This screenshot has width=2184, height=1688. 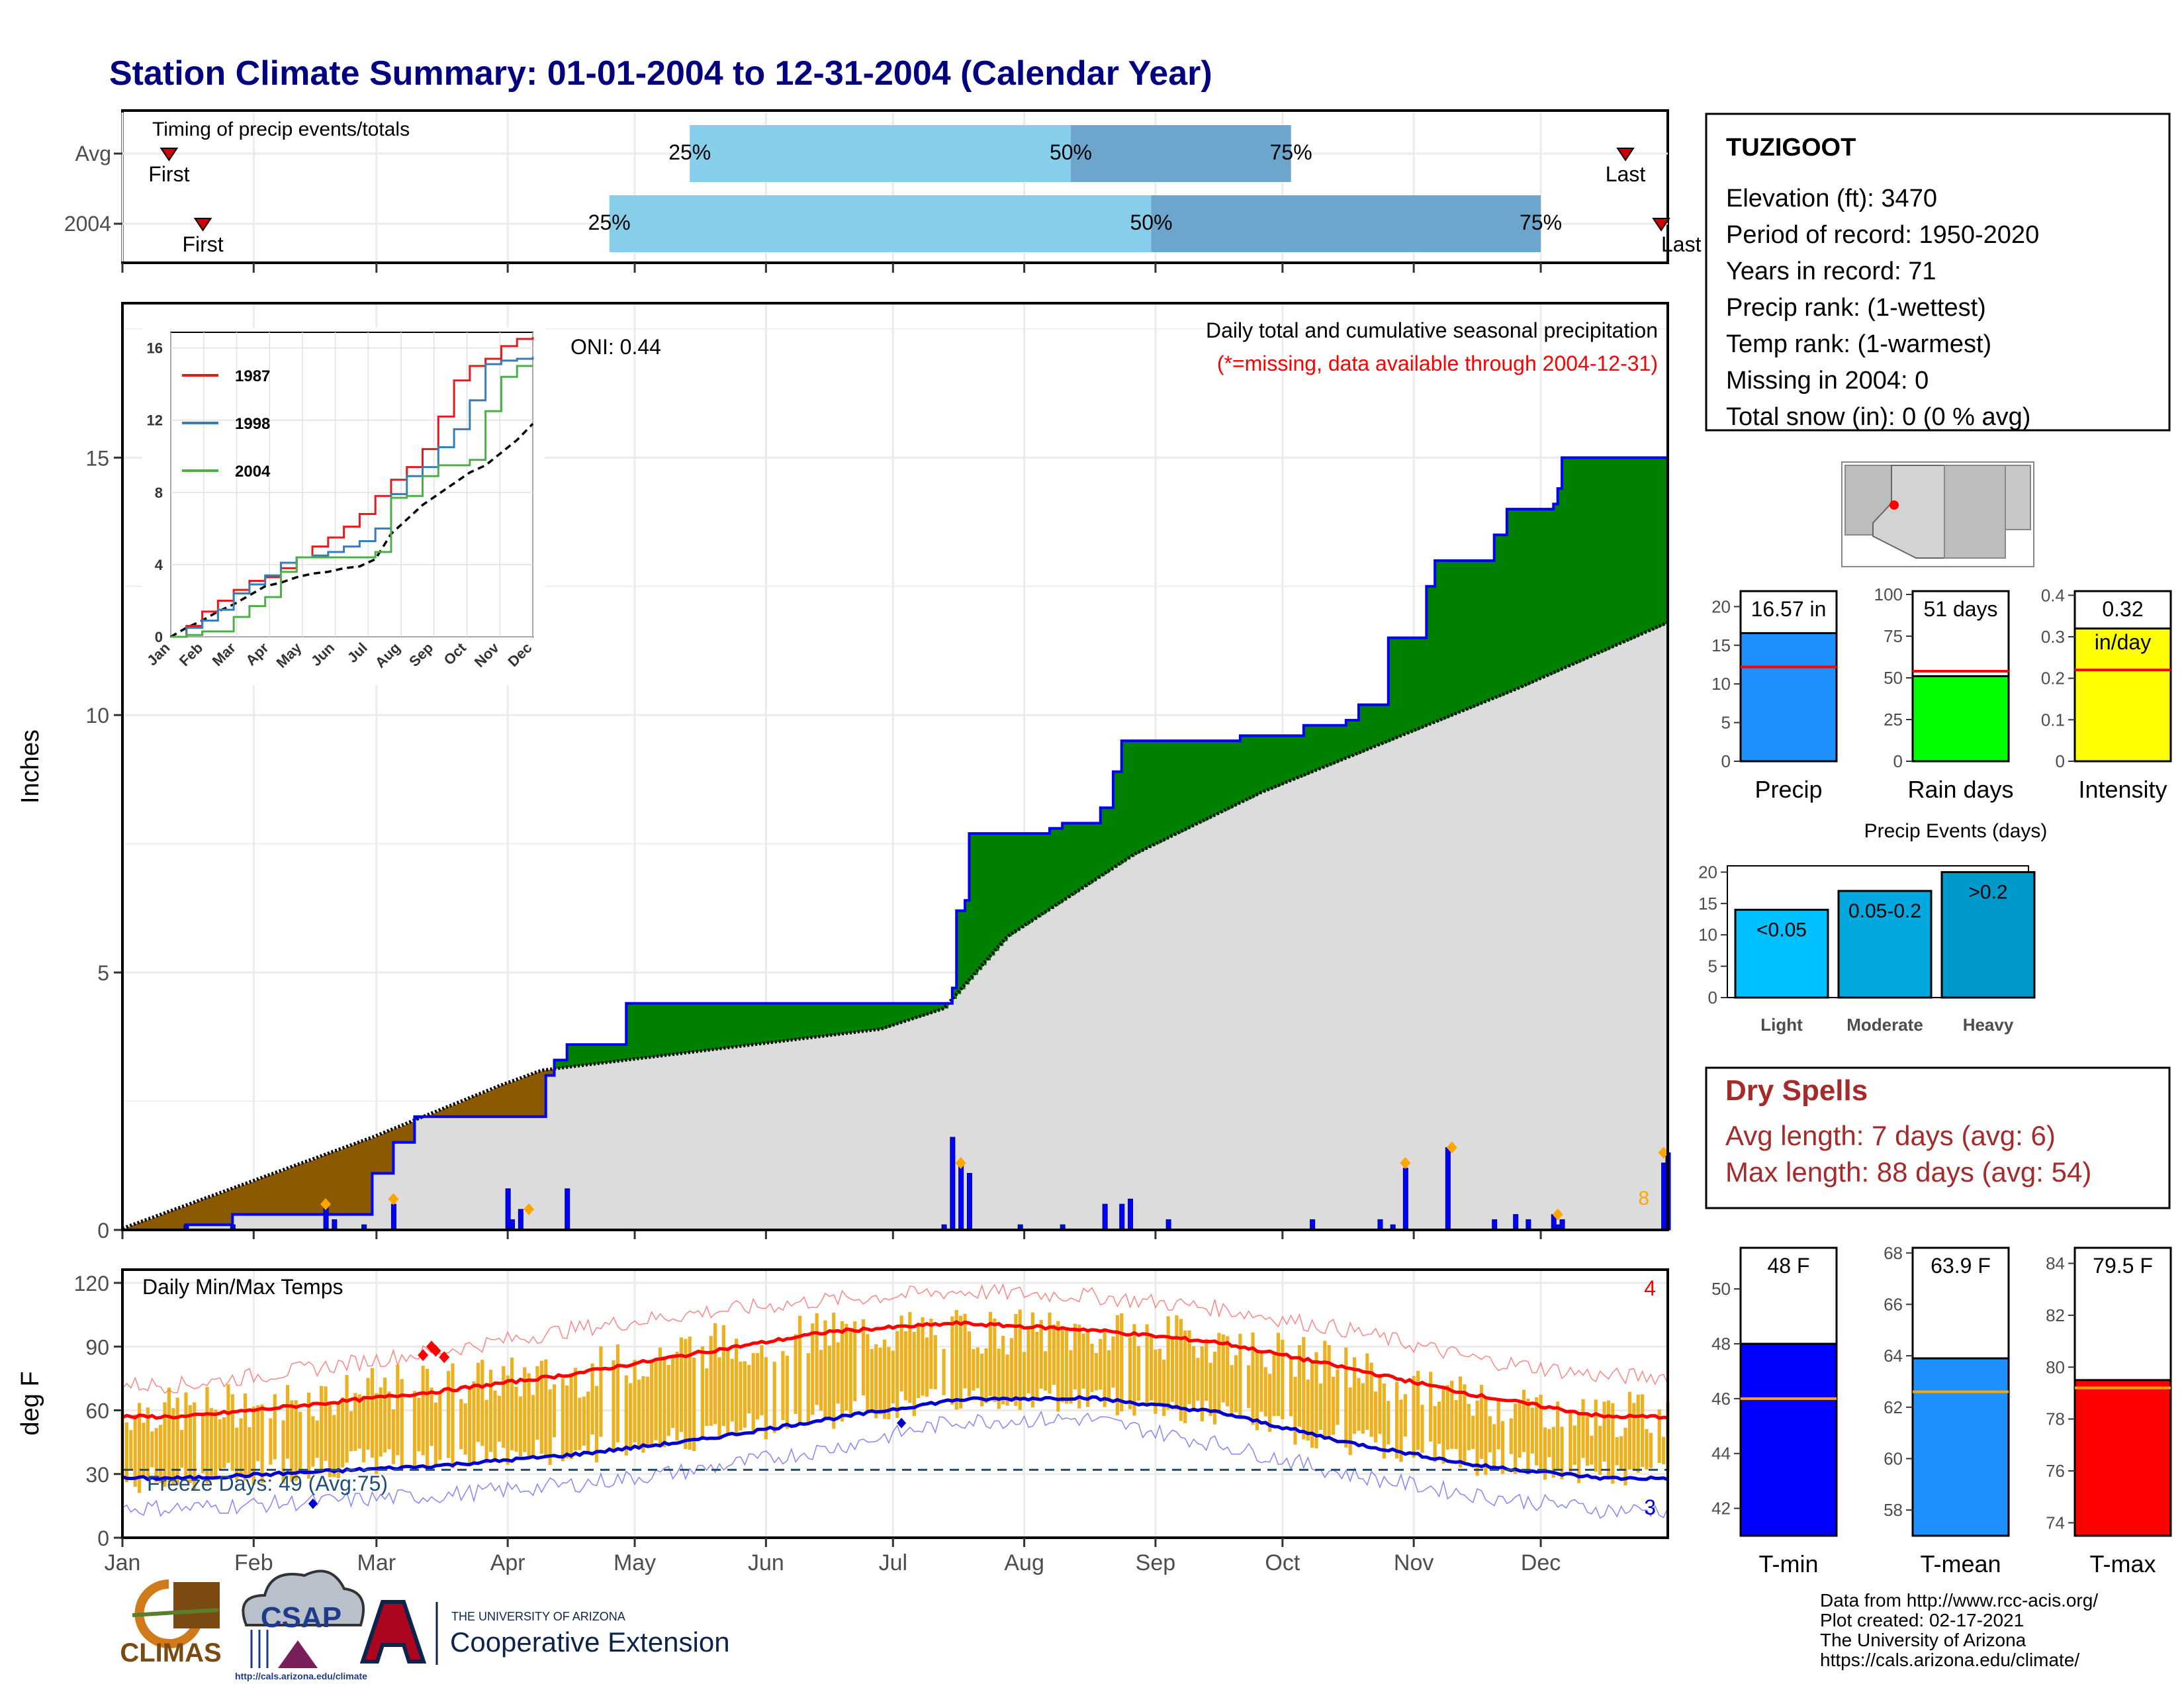 I want to click on temp-stat-value-label: 79.5 F, so click(x=2123, y=1266).